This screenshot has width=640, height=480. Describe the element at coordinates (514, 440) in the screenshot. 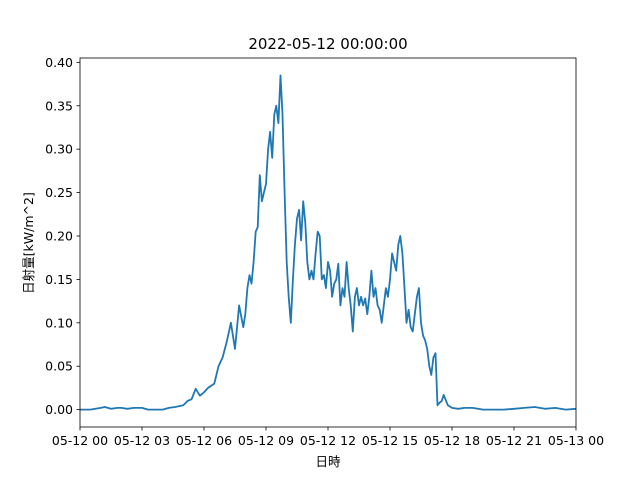

I see `x-tick-label: 05-12 21` at that location.